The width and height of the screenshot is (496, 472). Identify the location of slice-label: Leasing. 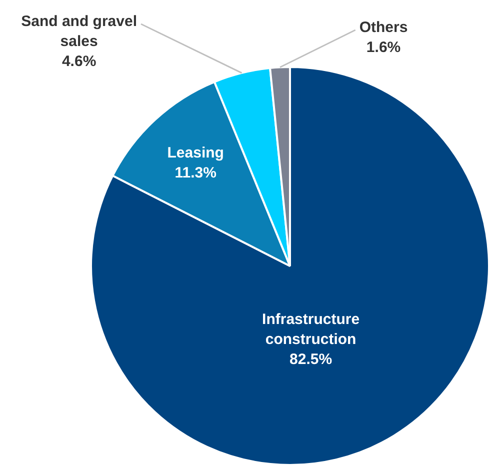
(195, 153).